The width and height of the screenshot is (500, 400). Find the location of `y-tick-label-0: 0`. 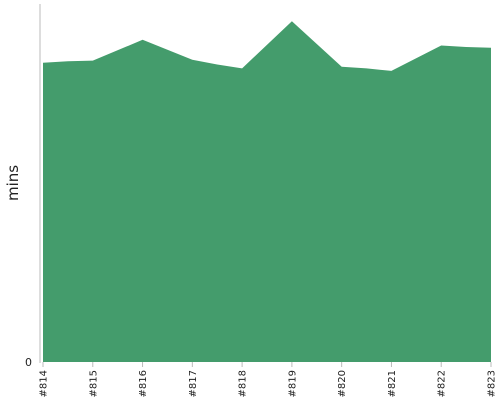

y-tick-label-0: 0 is located at coordinates (28, 362).